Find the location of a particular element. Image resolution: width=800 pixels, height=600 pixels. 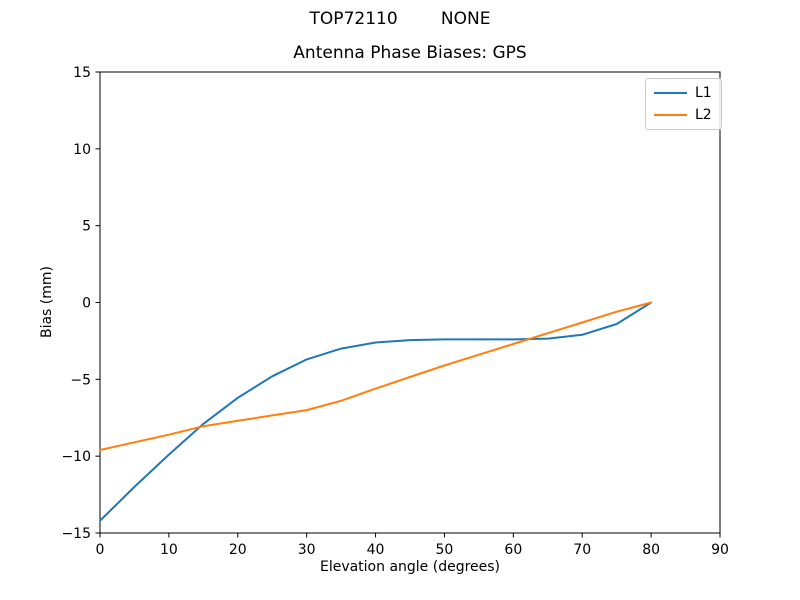

y-tick-label: −15 is located at coordinates (76, 534).